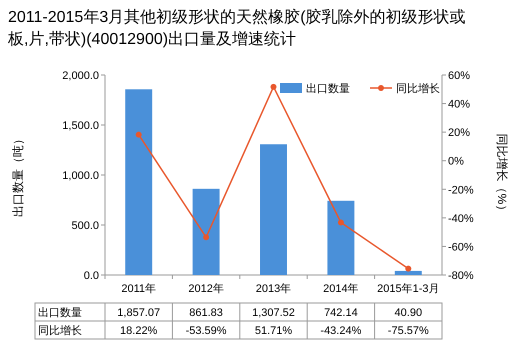  What do you see at coordinates (91, 276) in the screenshot?
I see `y-tick-label: 0.0` at bounding box center [91, 276].